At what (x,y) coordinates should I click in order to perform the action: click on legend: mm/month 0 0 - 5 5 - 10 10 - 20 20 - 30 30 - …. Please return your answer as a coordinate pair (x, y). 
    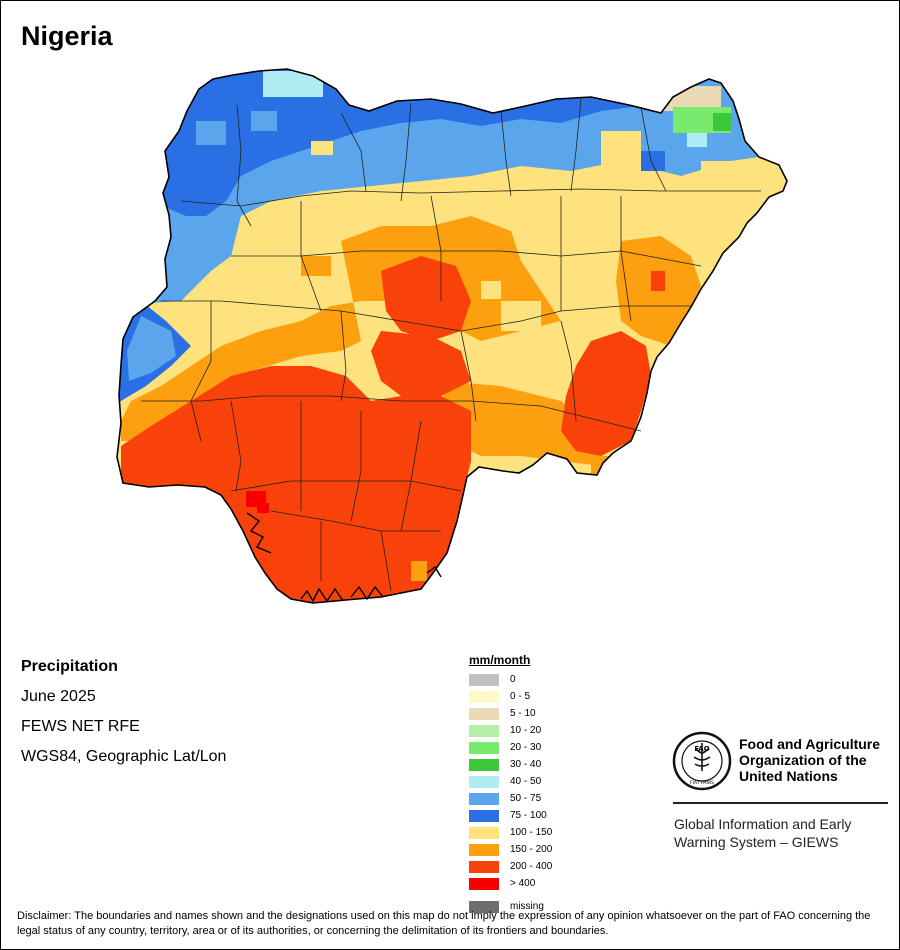
    Looking at the image, I should click on (510, 785).